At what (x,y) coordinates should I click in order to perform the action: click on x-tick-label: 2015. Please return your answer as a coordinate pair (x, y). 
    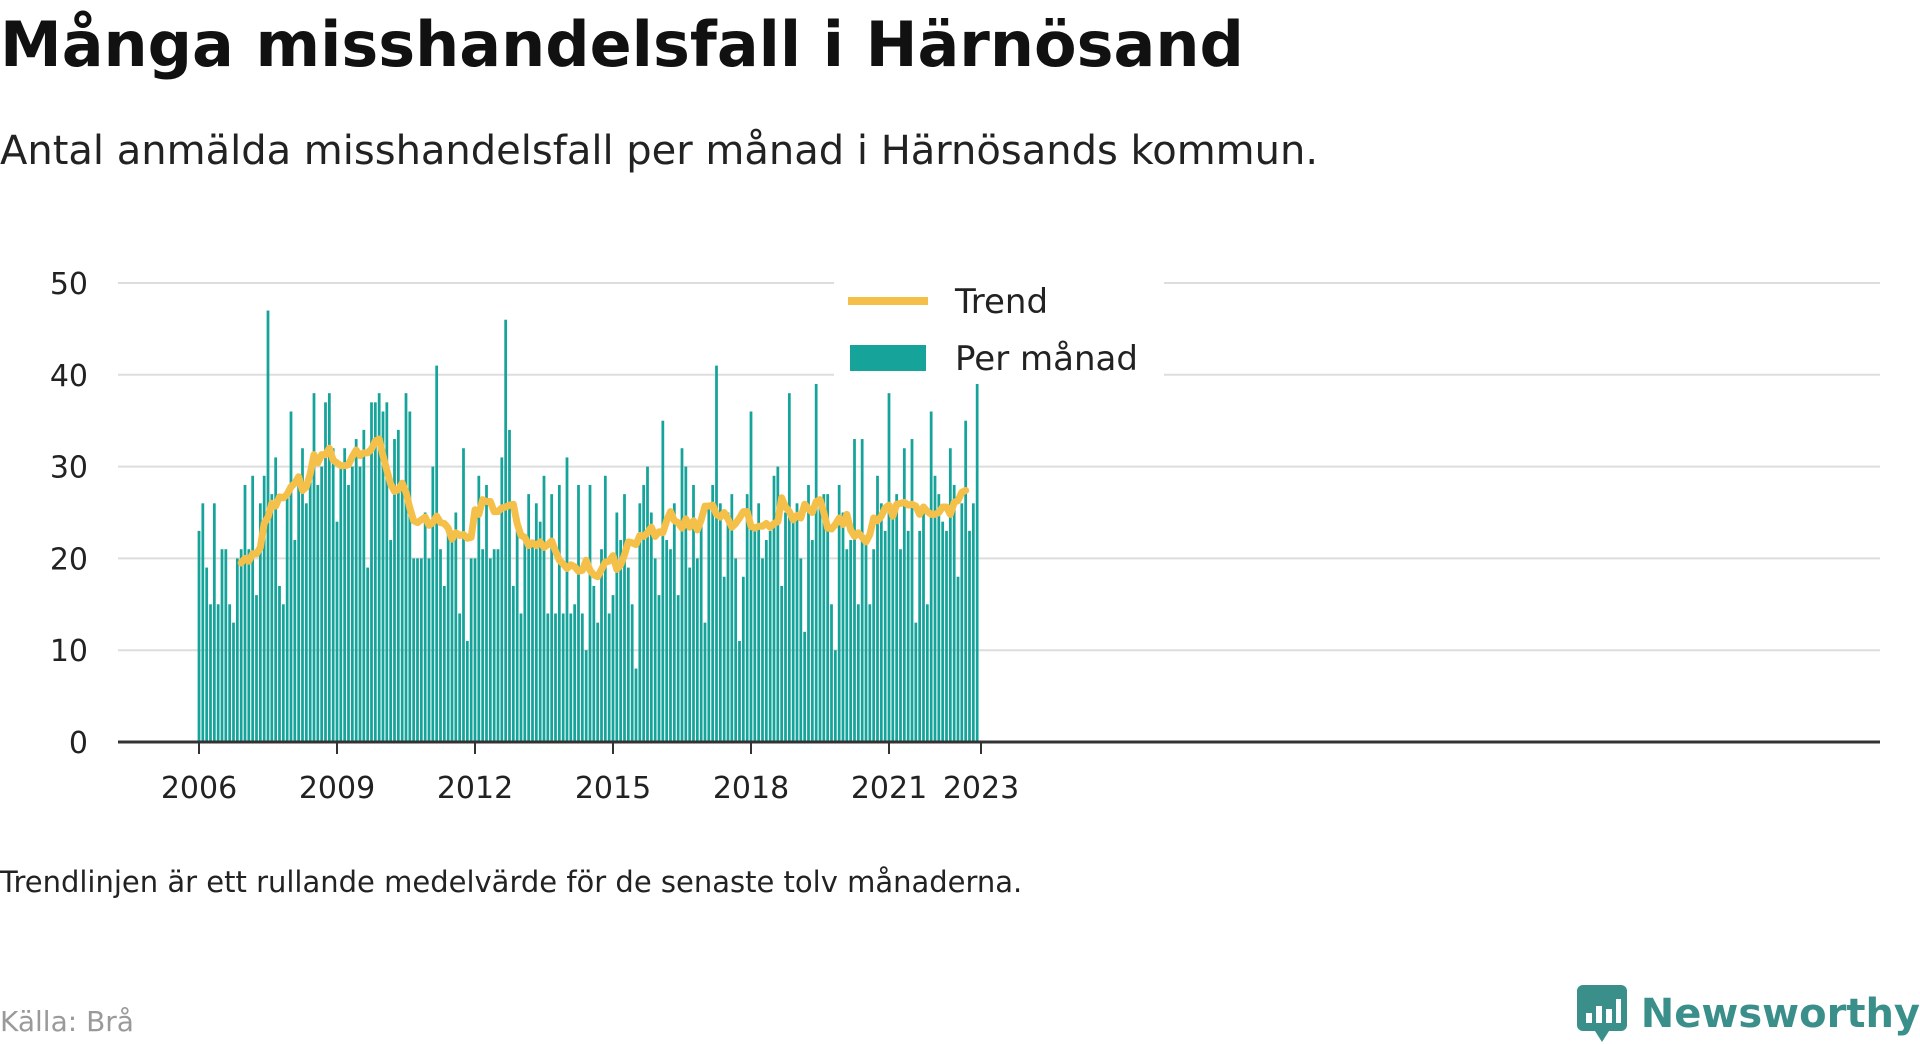
    Looking at the image, I should click on (613, 788).